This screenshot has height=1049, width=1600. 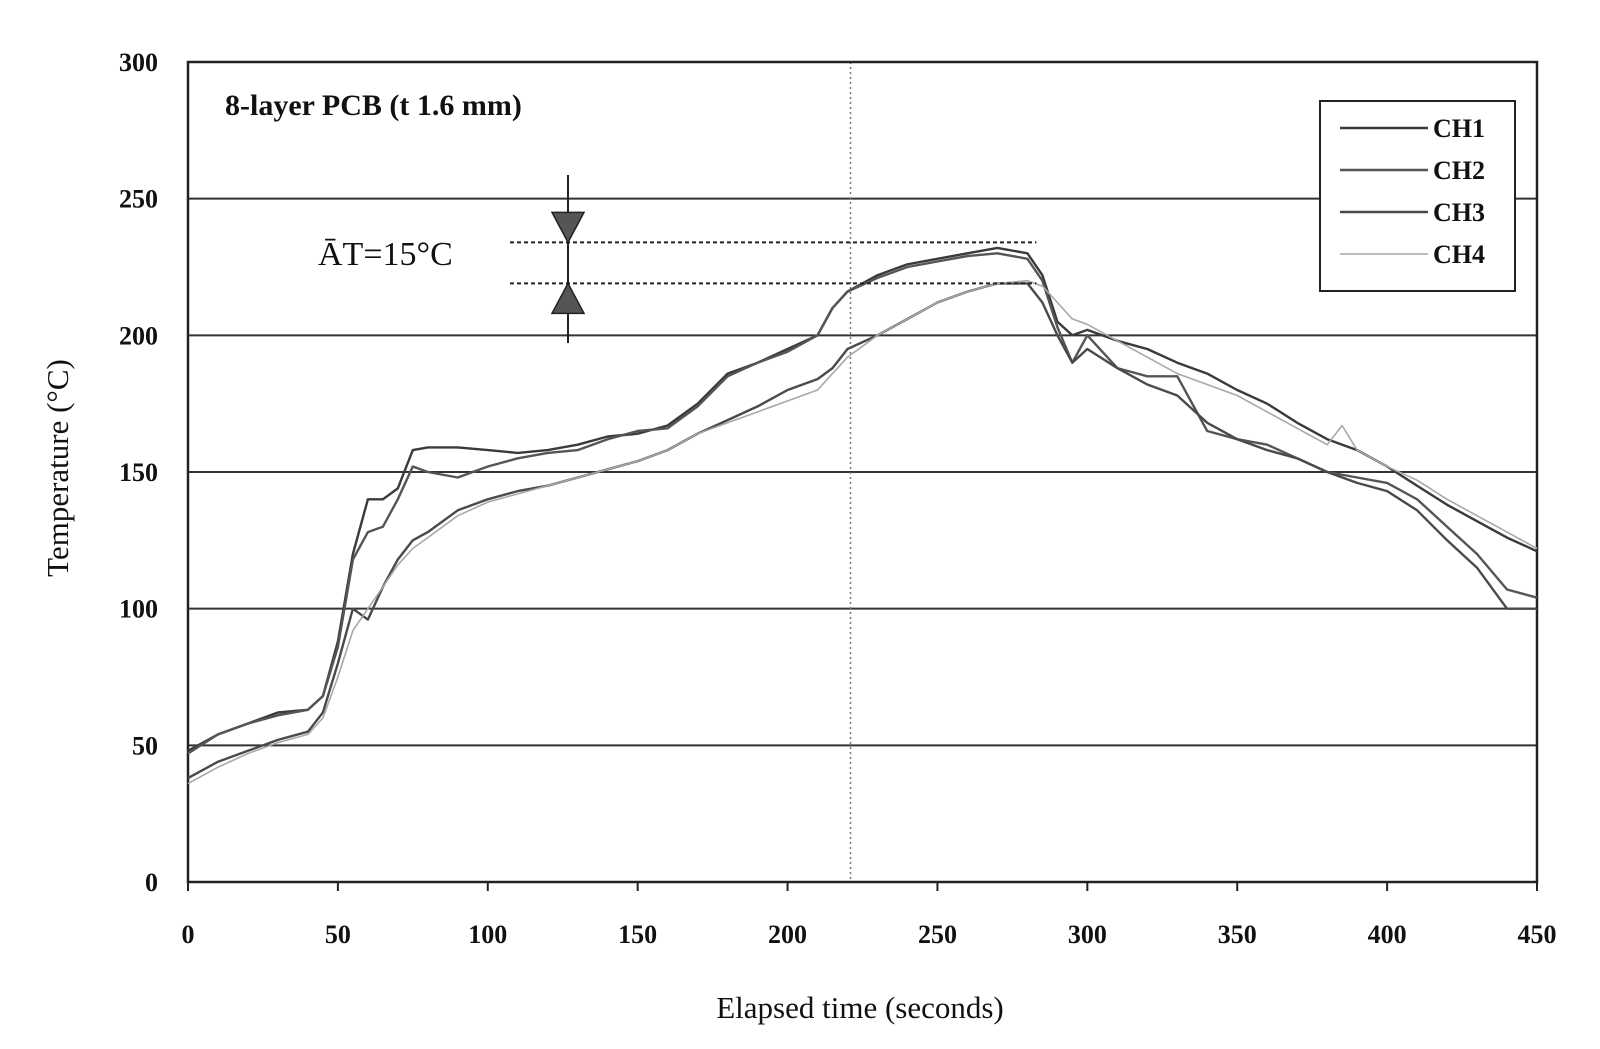 I want to click on legend-box, so click(x=1417, y=196).